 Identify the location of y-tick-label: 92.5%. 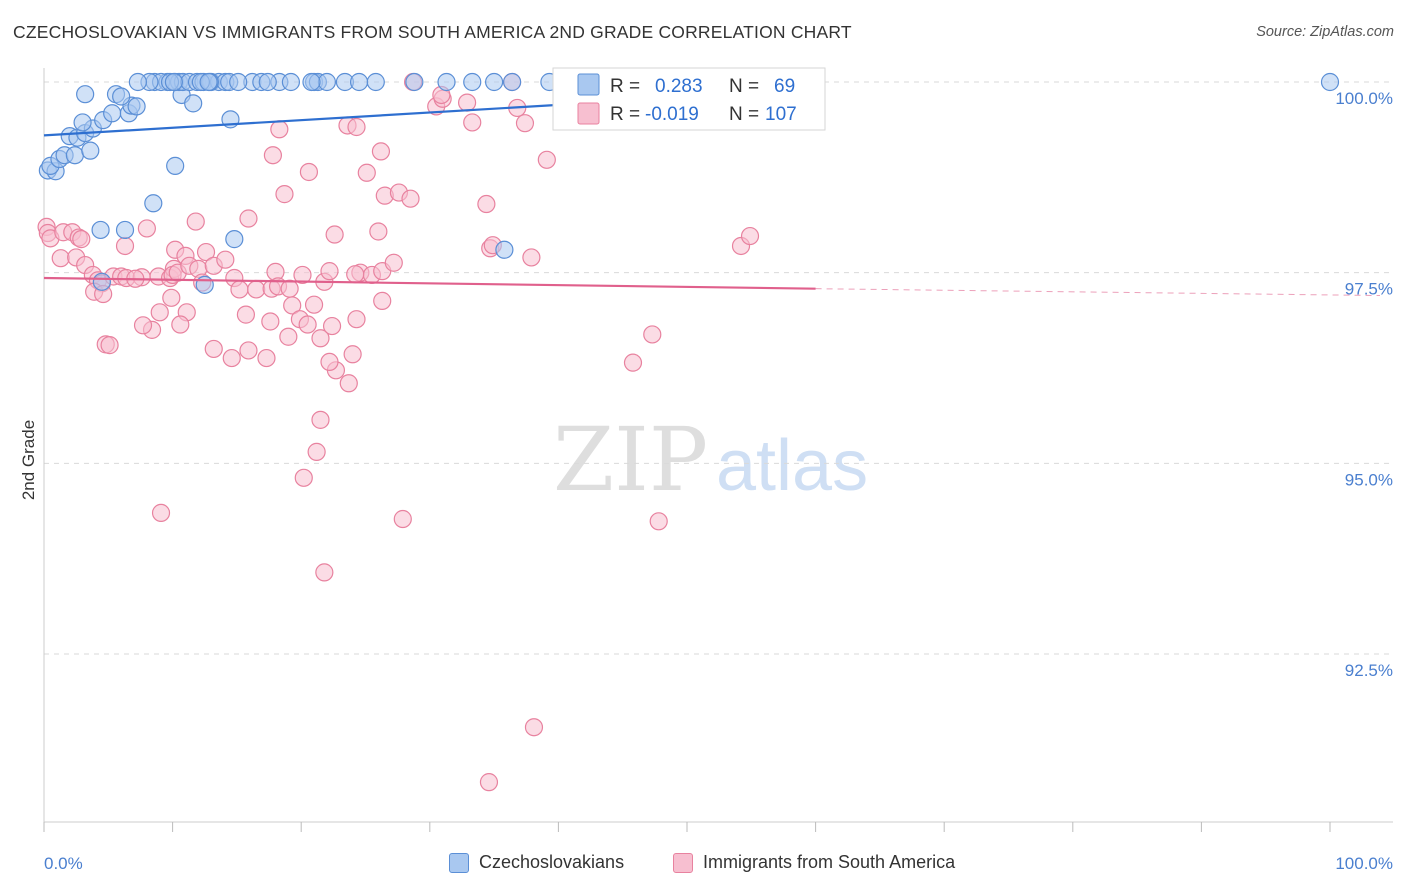
(1369, 670).